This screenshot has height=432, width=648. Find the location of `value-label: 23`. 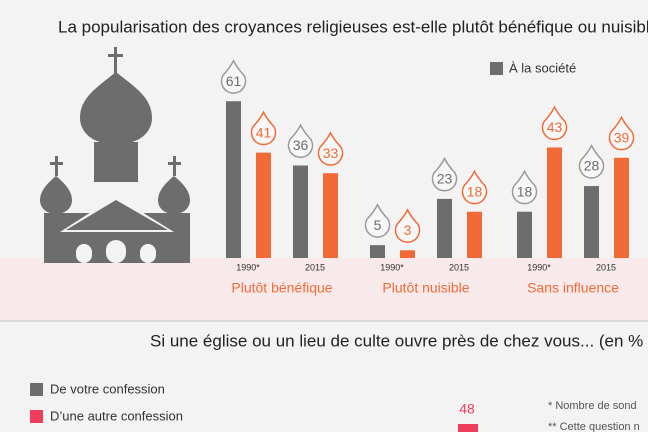

value-label: 23 is located at coordinates (445, 179).